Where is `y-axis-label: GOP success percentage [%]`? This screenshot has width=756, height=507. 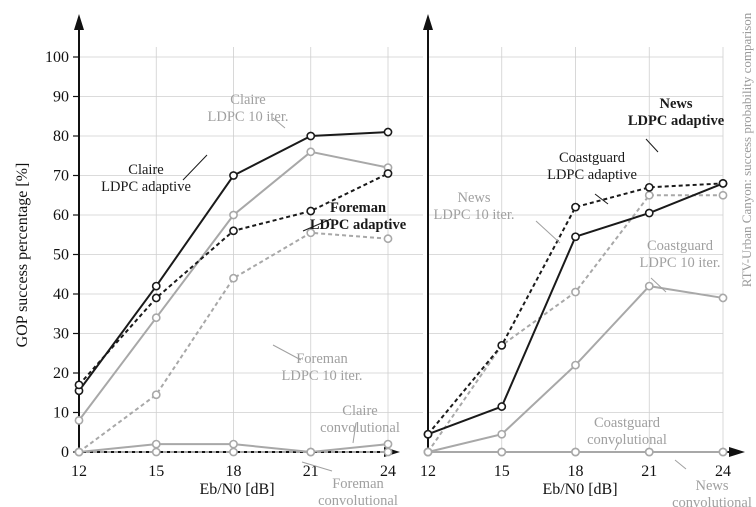
y-axis-label: GOP success percentage [%] is located at coordinates (22, 255).